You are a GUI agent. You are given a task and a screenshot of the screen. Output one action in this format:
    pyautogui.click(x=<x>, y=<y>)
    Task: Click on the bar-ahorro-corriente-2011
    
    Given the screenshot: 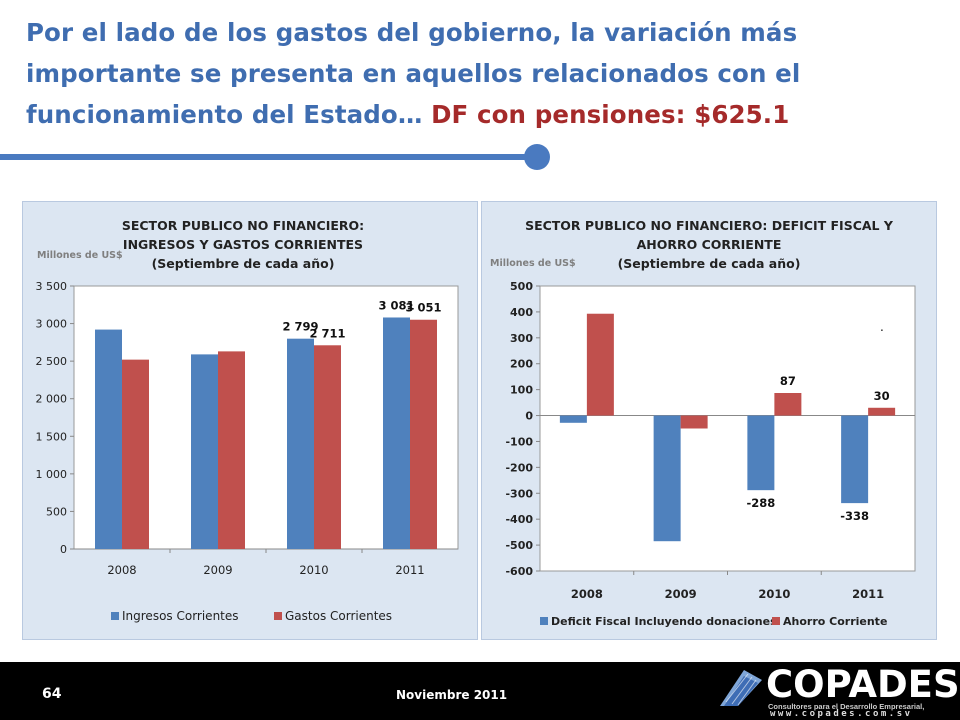 What is the action you would take?
    pyautogui.click(x=882, y=411)
    